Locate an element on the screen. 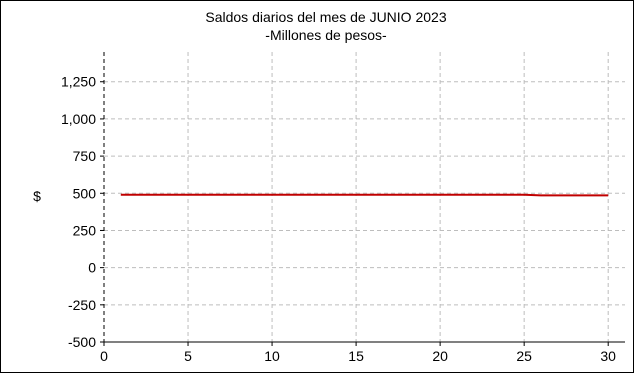  y-tick-label: 750 is located at coordinates (85, 156).